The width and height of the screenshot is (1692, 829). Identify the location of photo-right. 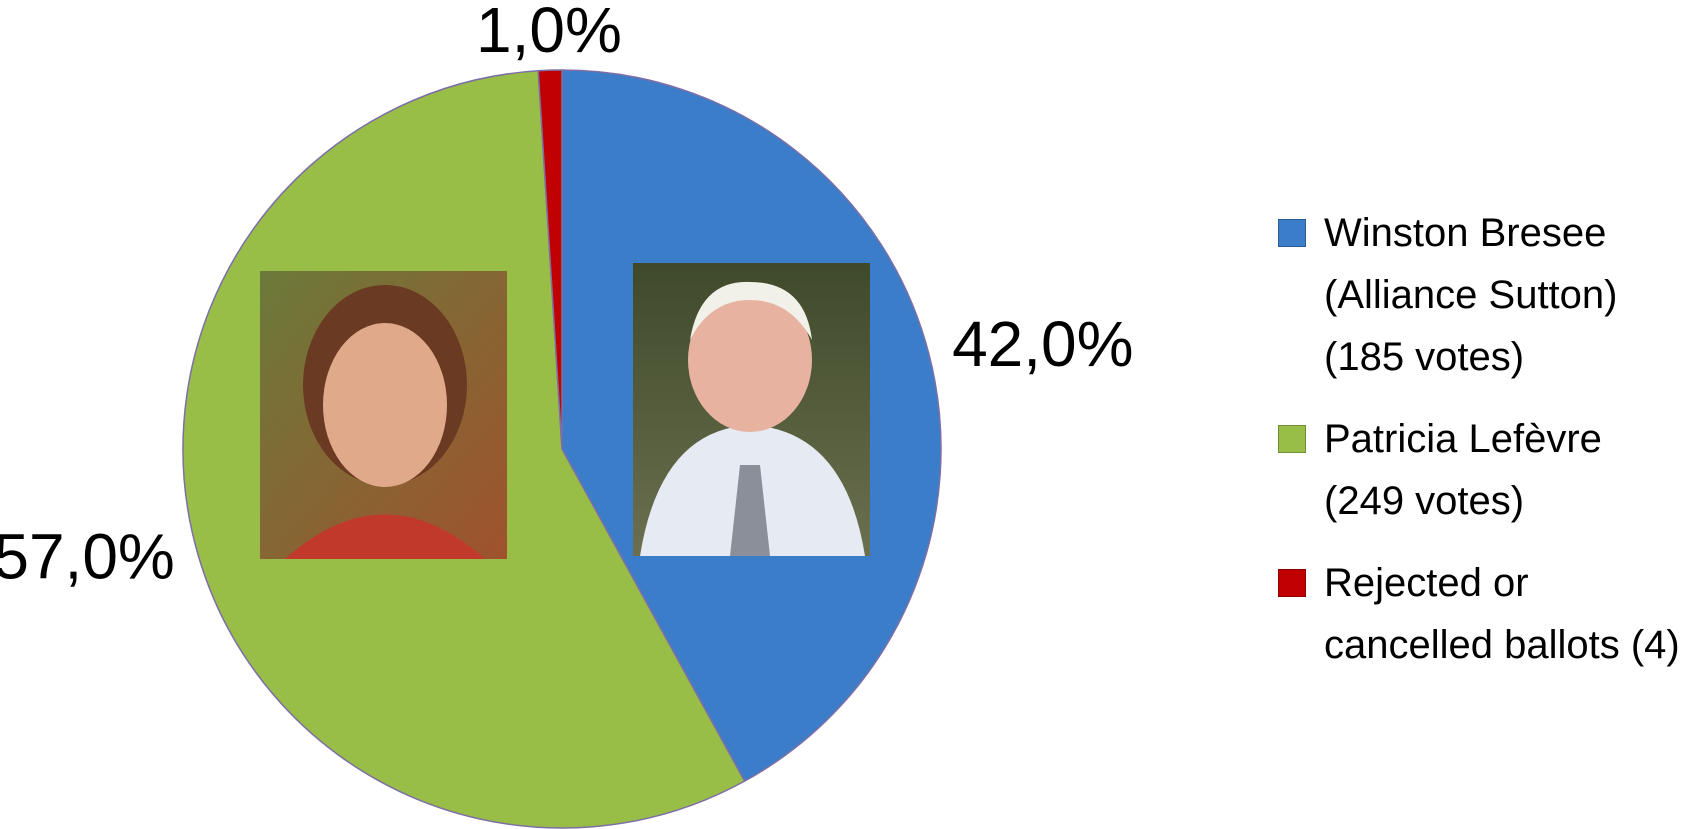
(751, 409).